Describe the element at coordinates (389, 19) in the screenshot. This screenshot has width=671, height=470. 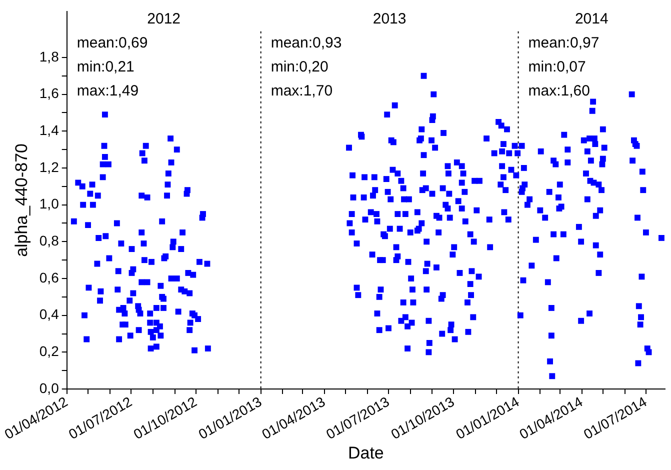
I see `annotation: 2013` at that location.